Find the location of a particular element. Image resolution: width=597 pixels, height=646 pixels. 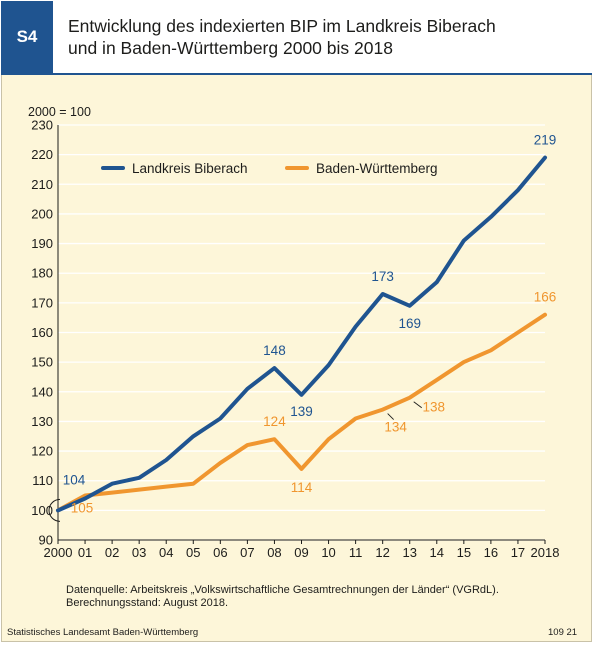

chart-header is located at coordinates (296, 38).